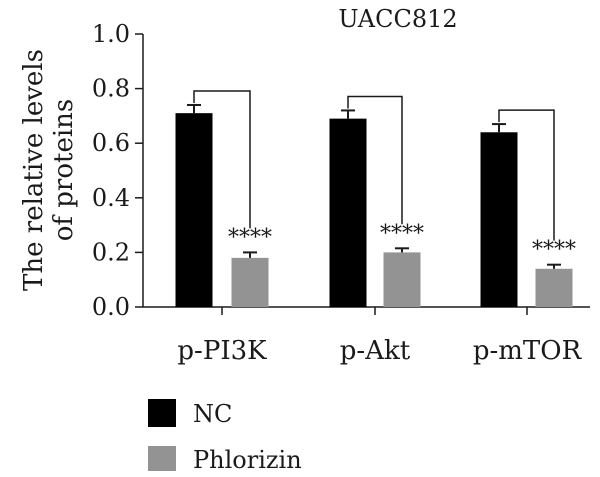  I want to click on y-tick-label-4: 0.8, so click(111, 89).